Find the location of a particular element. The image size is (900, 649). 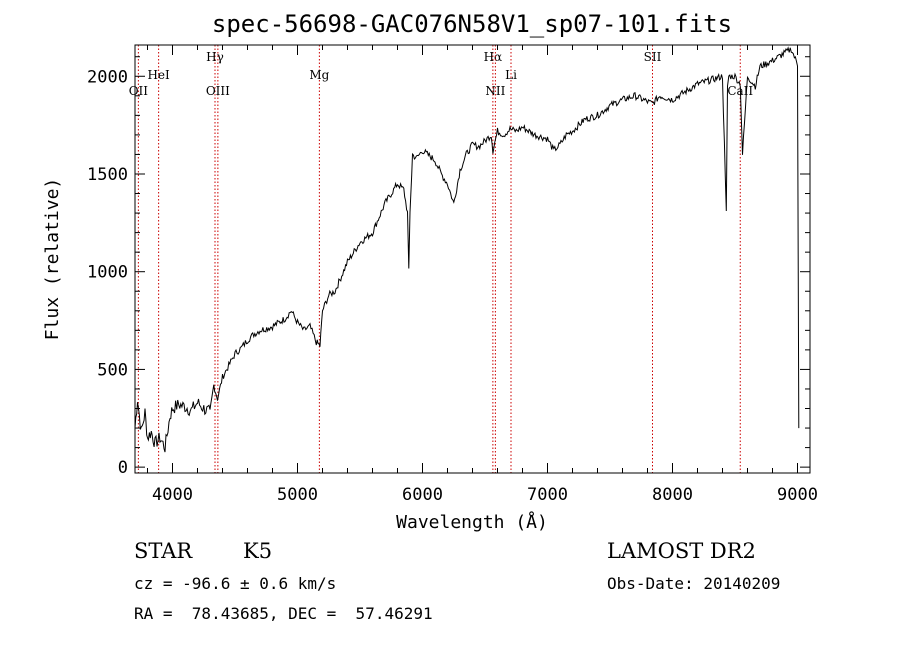

spectral-line-label: Li is located at coordinates (511, 75).